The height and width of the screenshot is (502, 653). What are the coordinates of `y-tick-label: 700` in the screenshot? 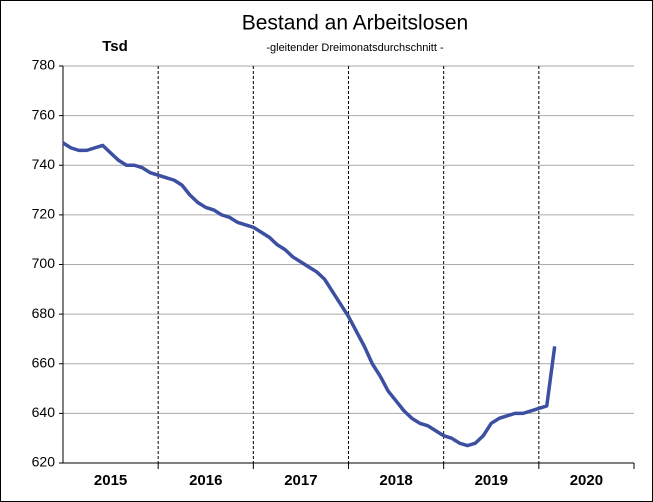 It's located at (44, 263).